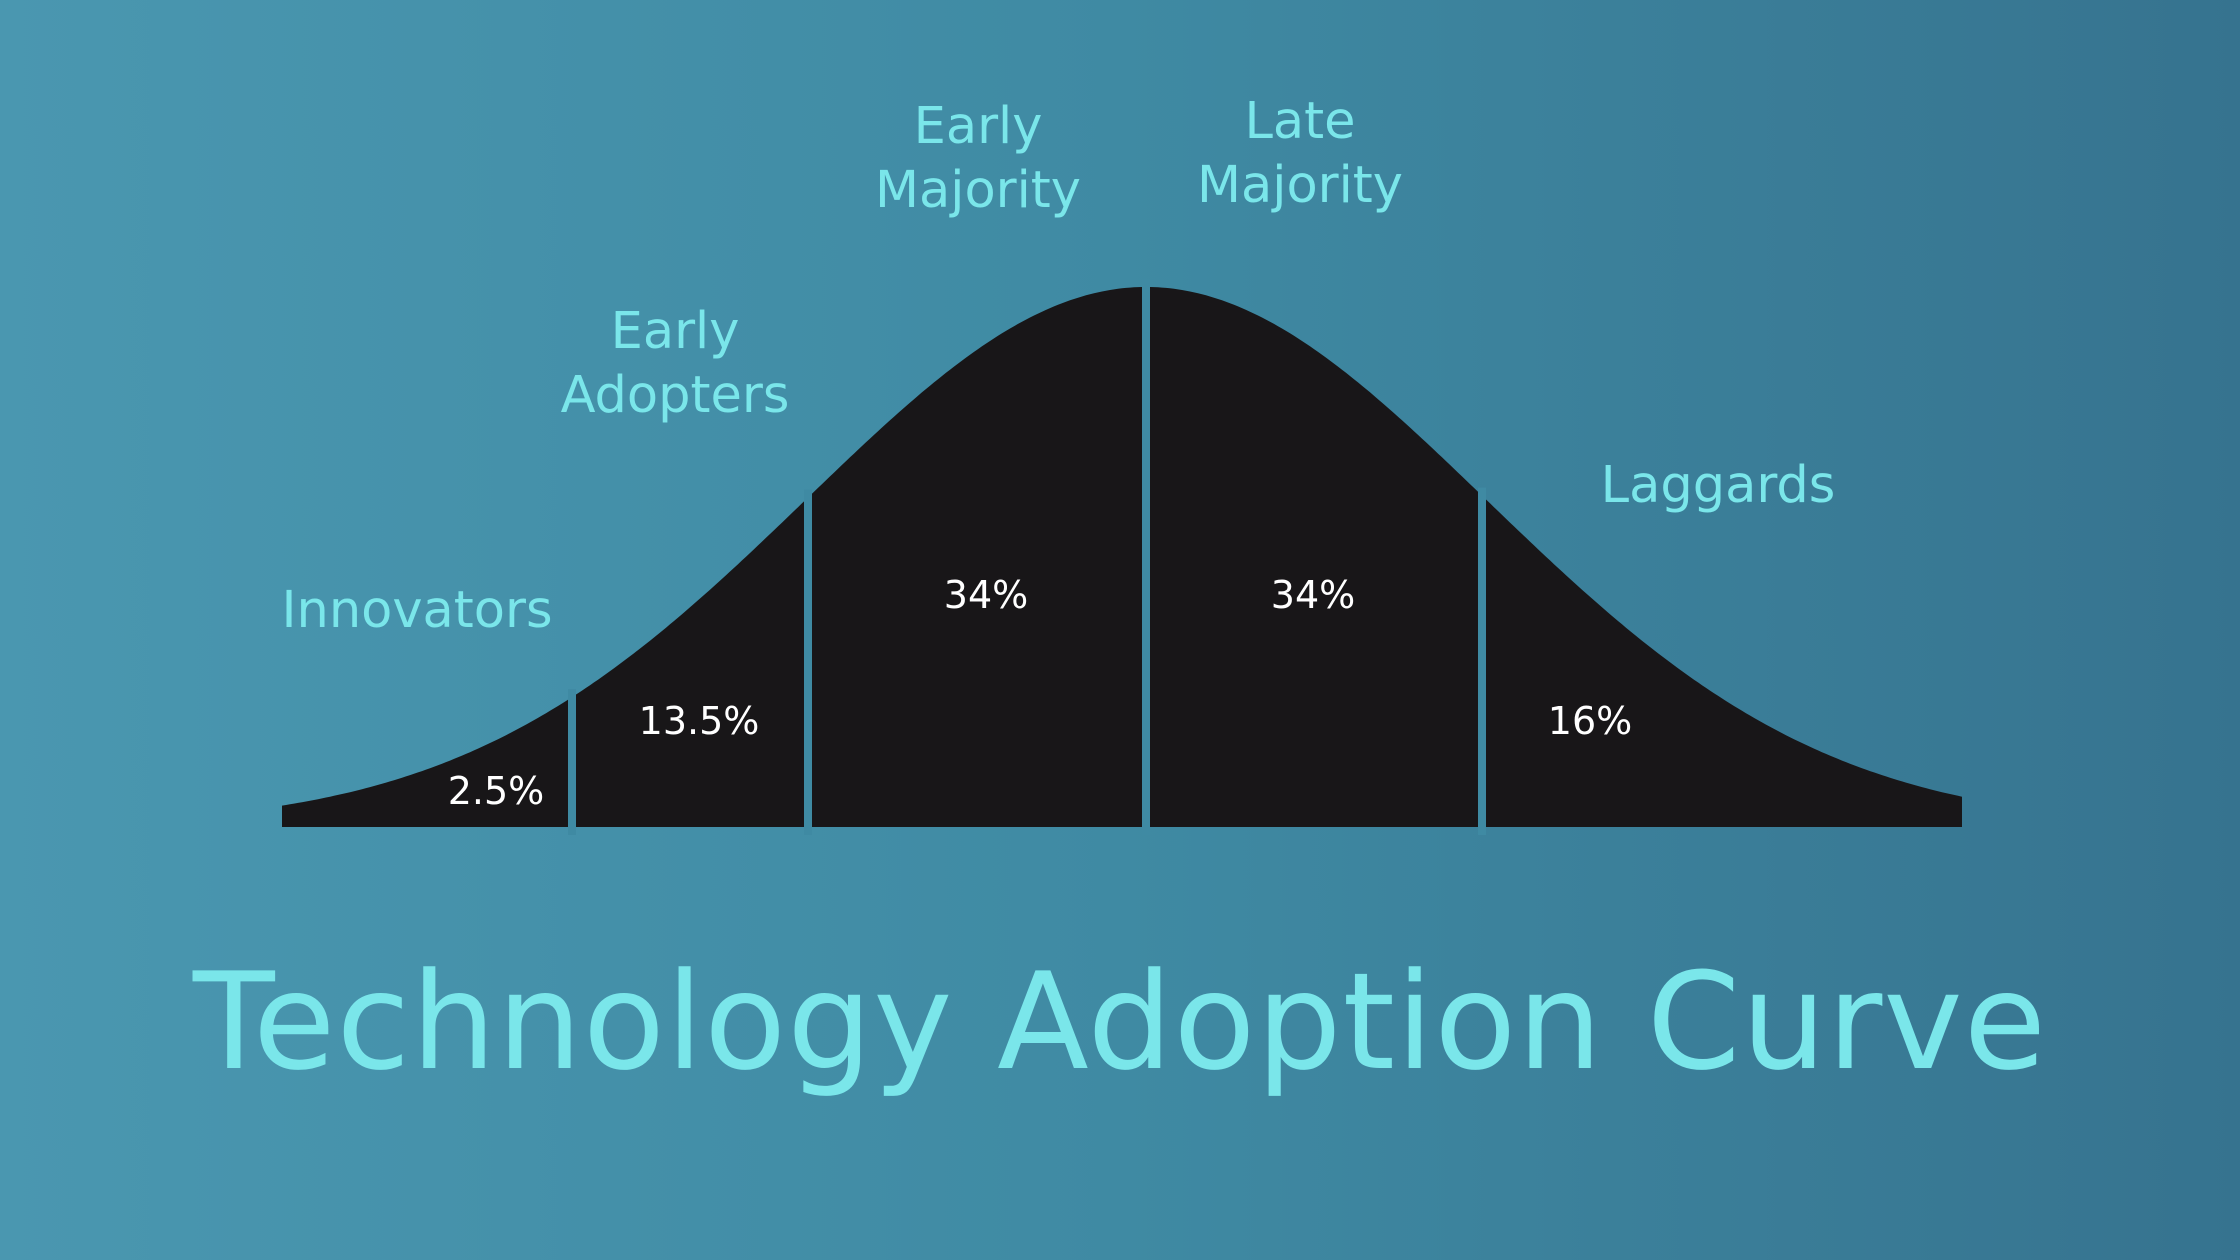 This screenshot has width=2240, height=1260. What do you see at coordinates (675, 363) in the screenshot?
I see `segment-label-early-adopters: Early Adopters` at bounding box center [675, 363].